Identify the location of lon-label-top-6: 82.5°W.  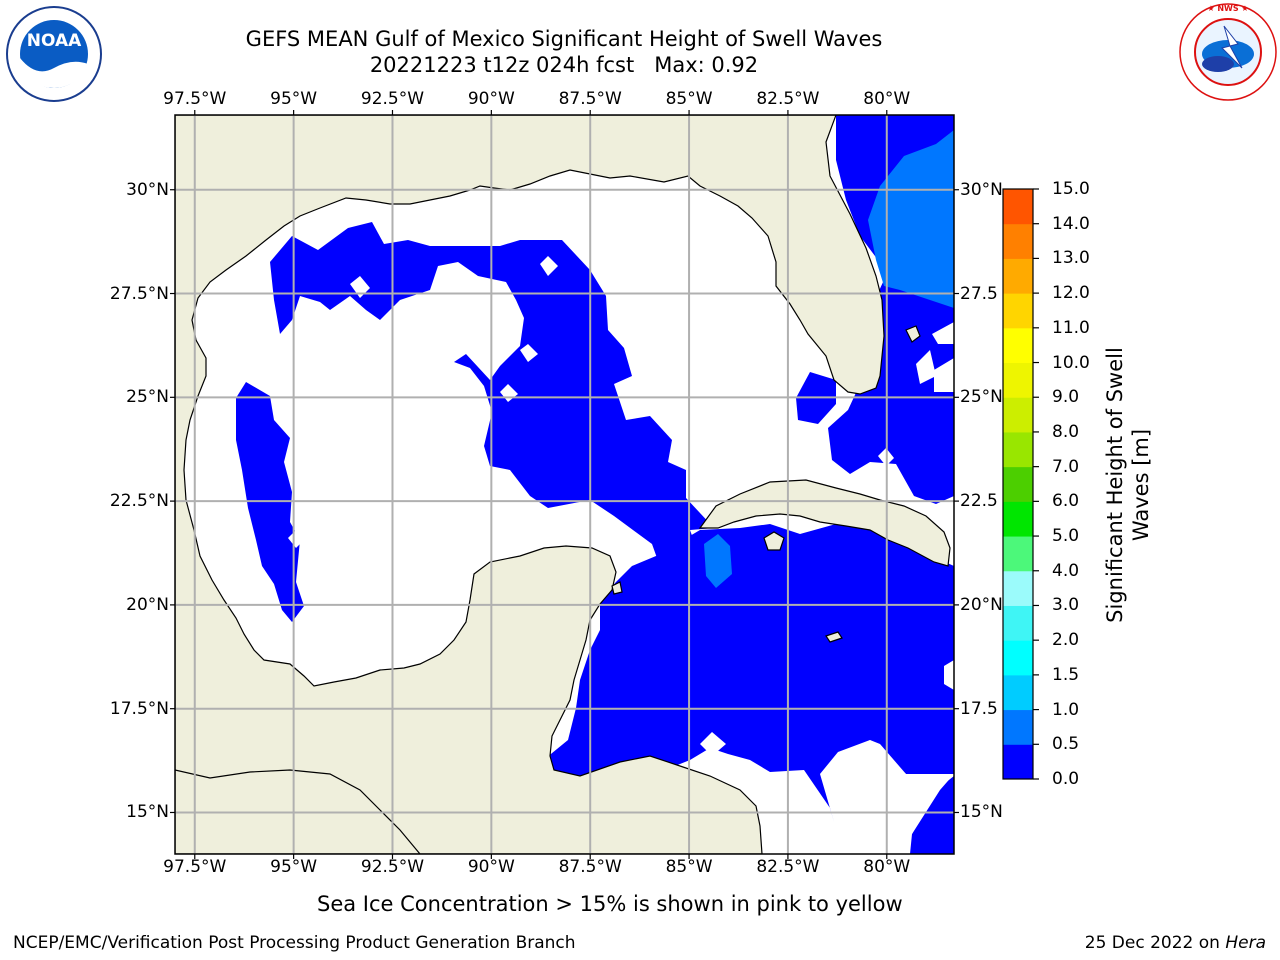
(788, 99).